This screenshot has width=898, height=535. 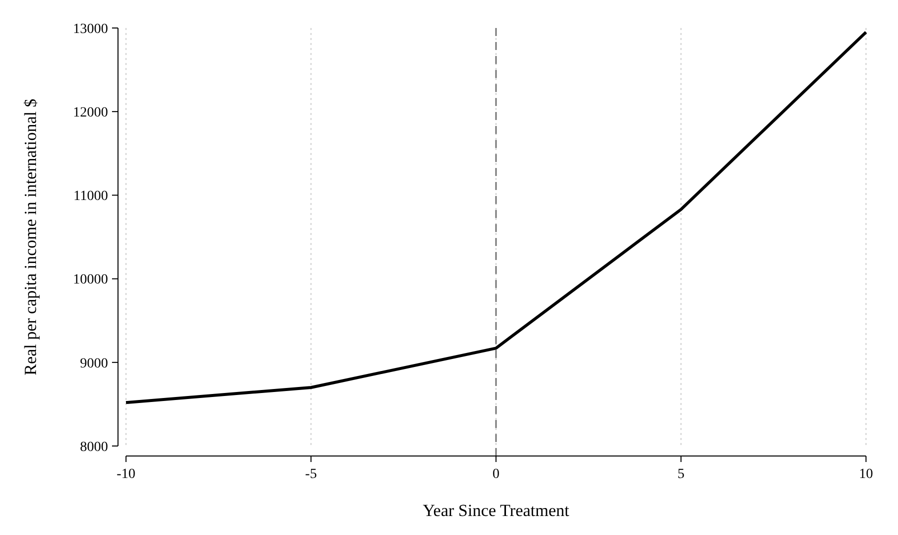 I want to click on x-tick-label: -5, so click(x=311, y=474).